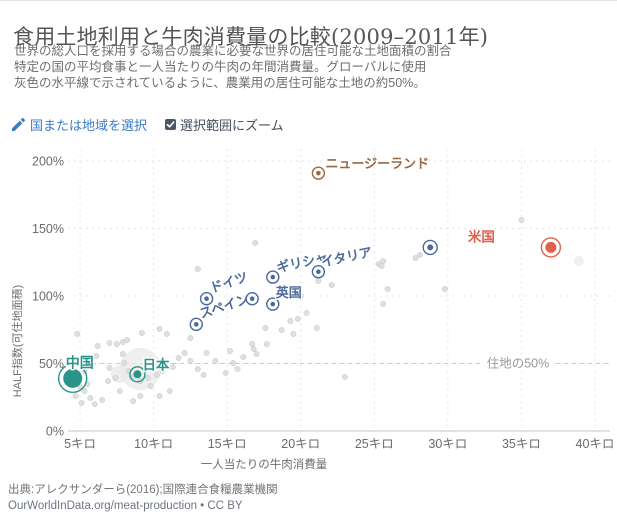 The width and height of the screenshot is (617, 523). I want to click on subtitle-line: 世界の総人口を採用する場合の農業に必要な世界の居住可能な土地面積の割合, so click(233, 51).